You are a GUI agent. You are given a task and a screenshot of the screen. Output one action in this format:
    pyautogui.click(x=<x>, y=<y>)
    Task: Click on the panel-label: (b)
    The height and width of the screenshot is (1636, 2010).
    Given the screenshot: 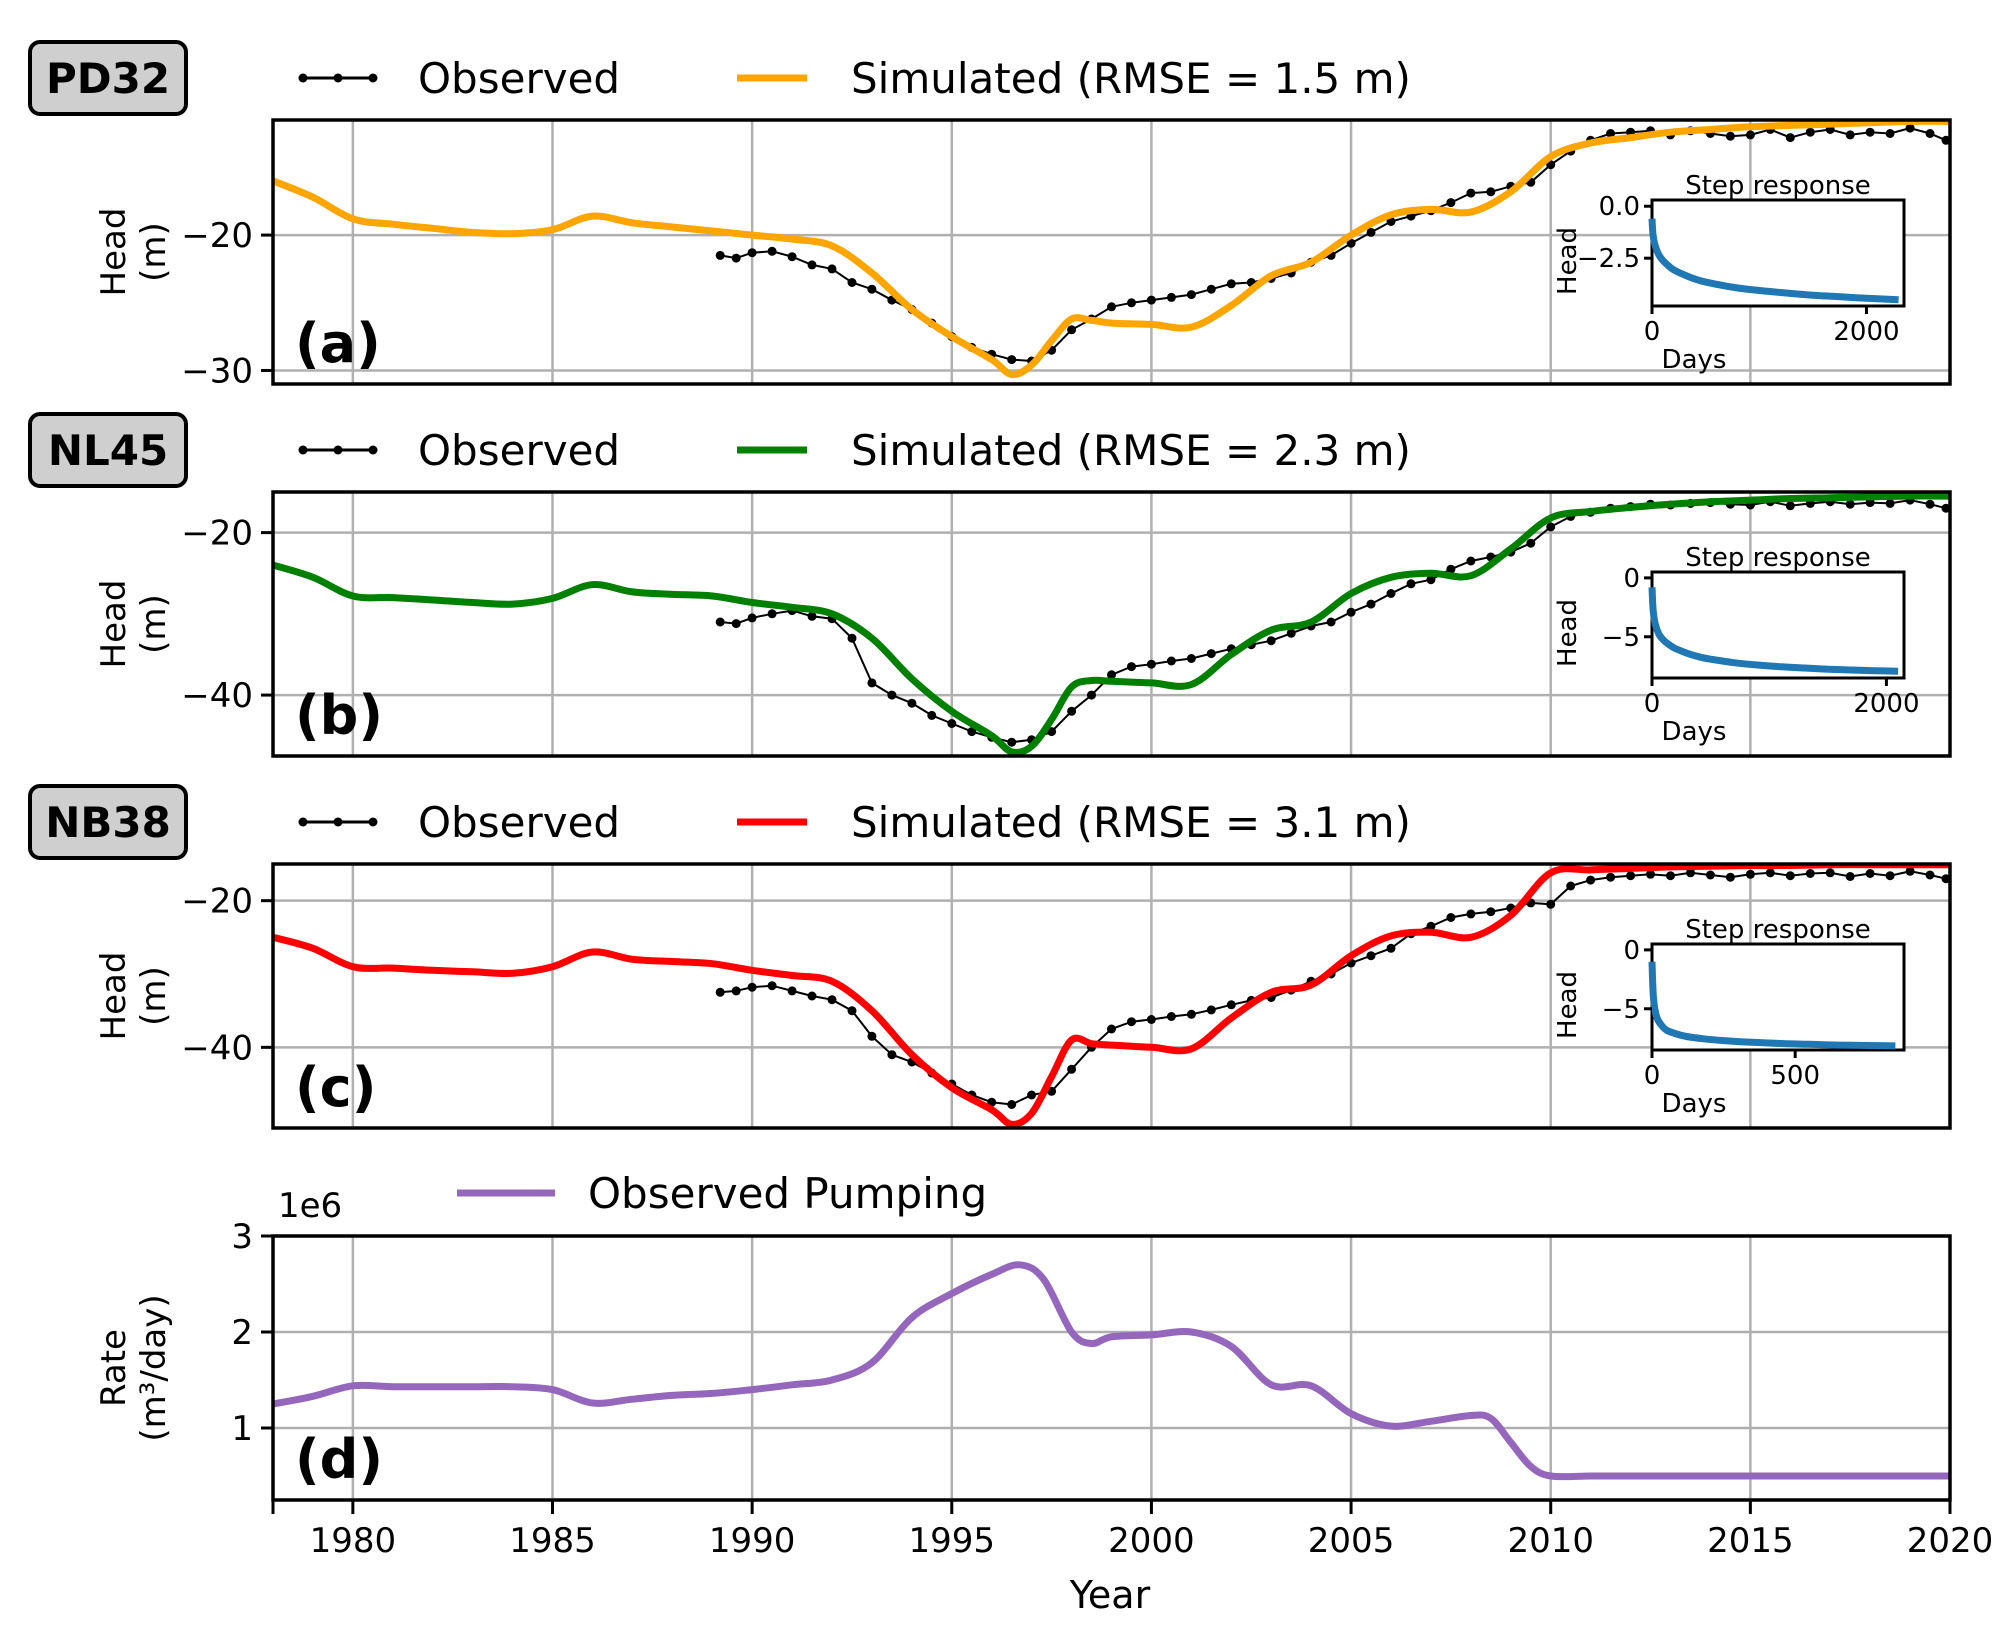 What is the action you would take?
    pyautogui.click(x=339, y=715)
    